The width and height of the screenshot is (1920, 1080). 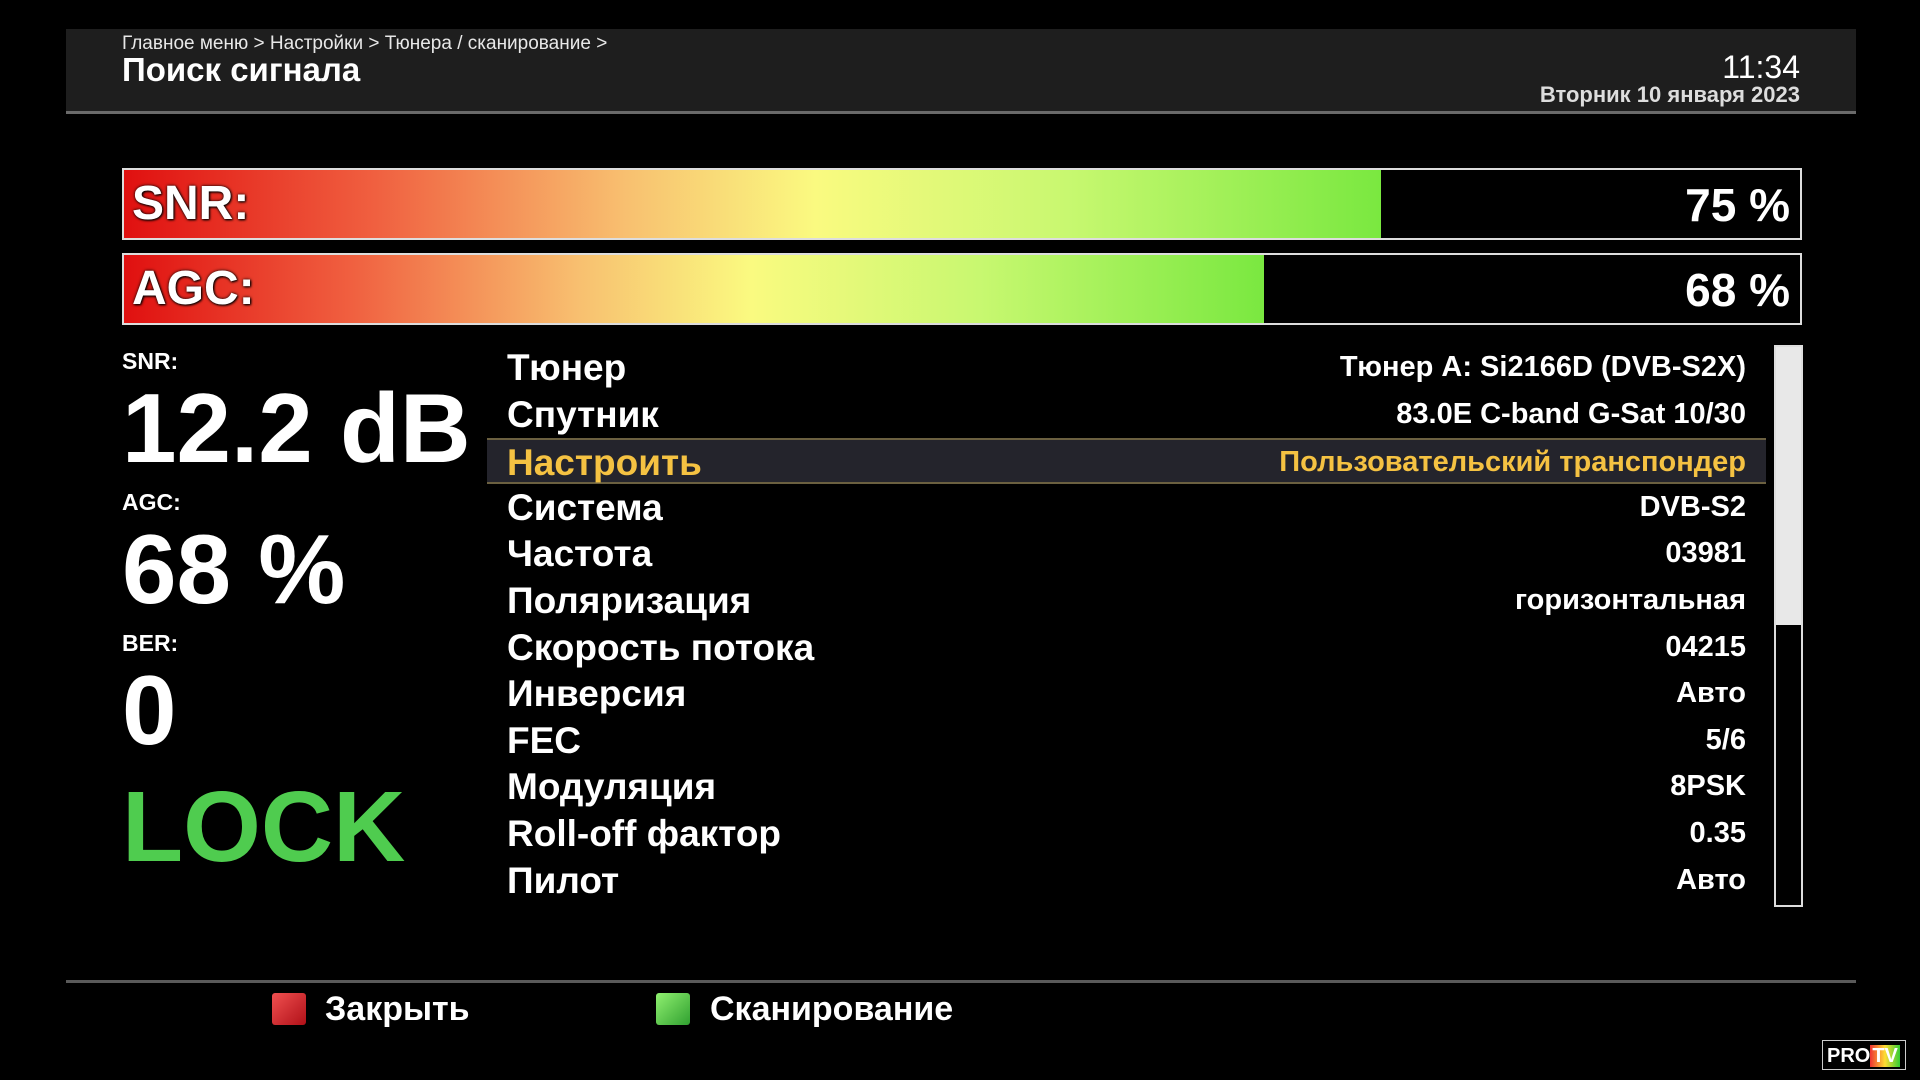 I want to click on setting-value: 04215, so click(x=1705, y=646).